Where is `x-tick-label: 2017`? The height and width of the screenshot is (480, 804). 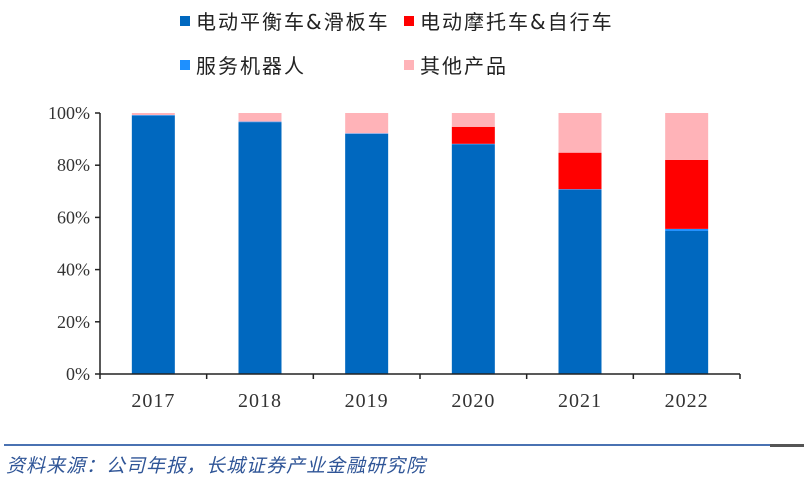
x-tick-label: 2017 is located at coordinates (153, 401).